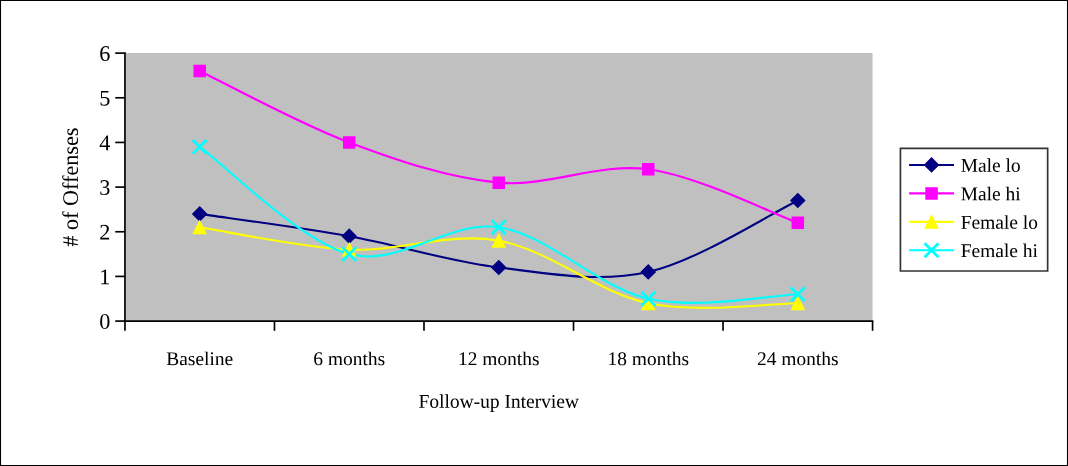 The height and width of the screenshot is (466, 1068). What do you see at coordinates (105, 188) in the screenshot?
I see `y-tick-label: 3` at bounding box center [105, 188].